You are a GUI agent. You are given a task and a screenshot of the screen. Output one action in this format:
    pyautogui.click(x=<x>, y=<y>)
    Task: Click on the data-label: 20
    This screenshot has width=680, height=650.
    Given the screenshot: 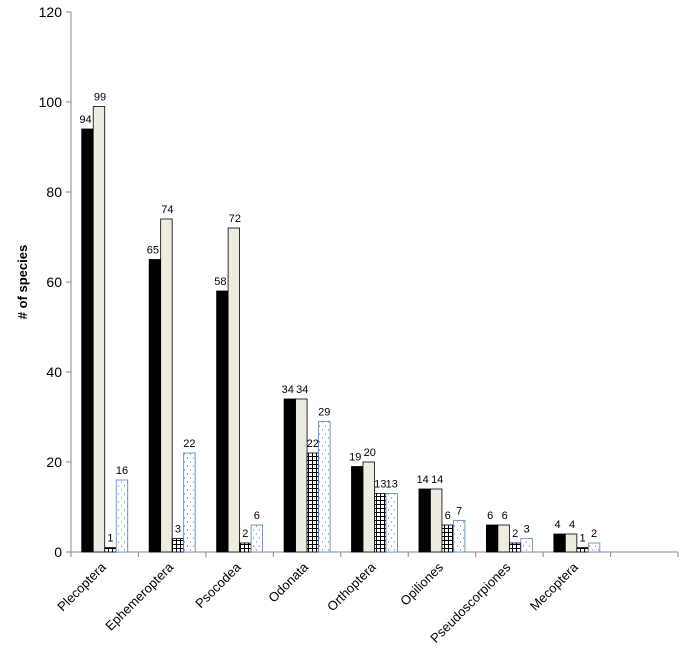 What is the action you would take?
    pyautogui.click(x=370, y=453)
    